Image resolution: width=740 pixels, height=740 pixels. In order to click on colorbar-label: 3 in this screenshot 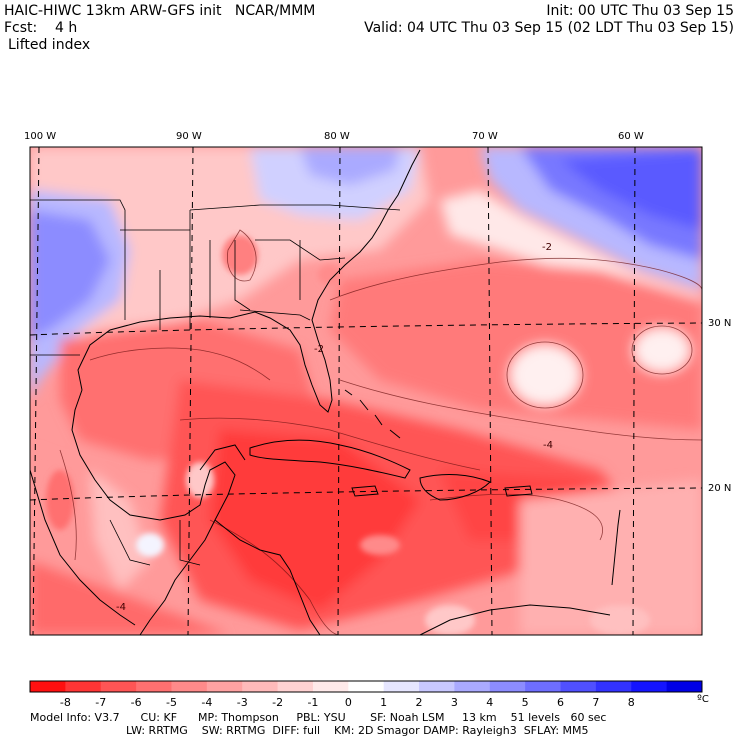, I will do `click(454, 702)`.